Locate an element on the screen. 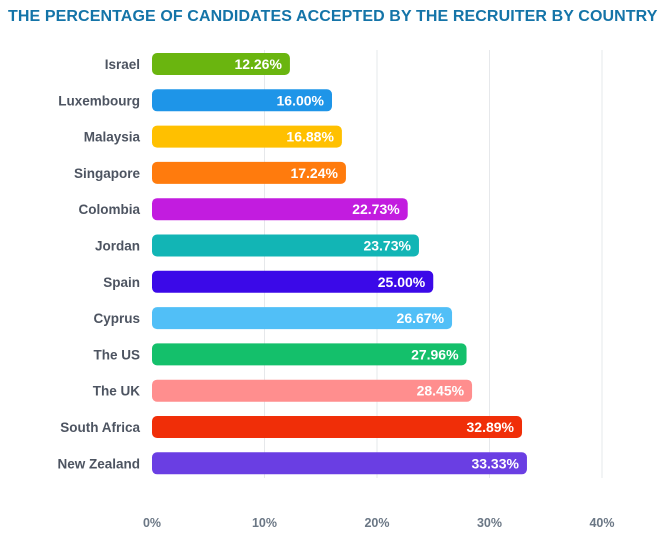 The height and width of the screenshot is (546, 662). value-label-luxembourg: 16.00% is located at coordinates (301, 100).